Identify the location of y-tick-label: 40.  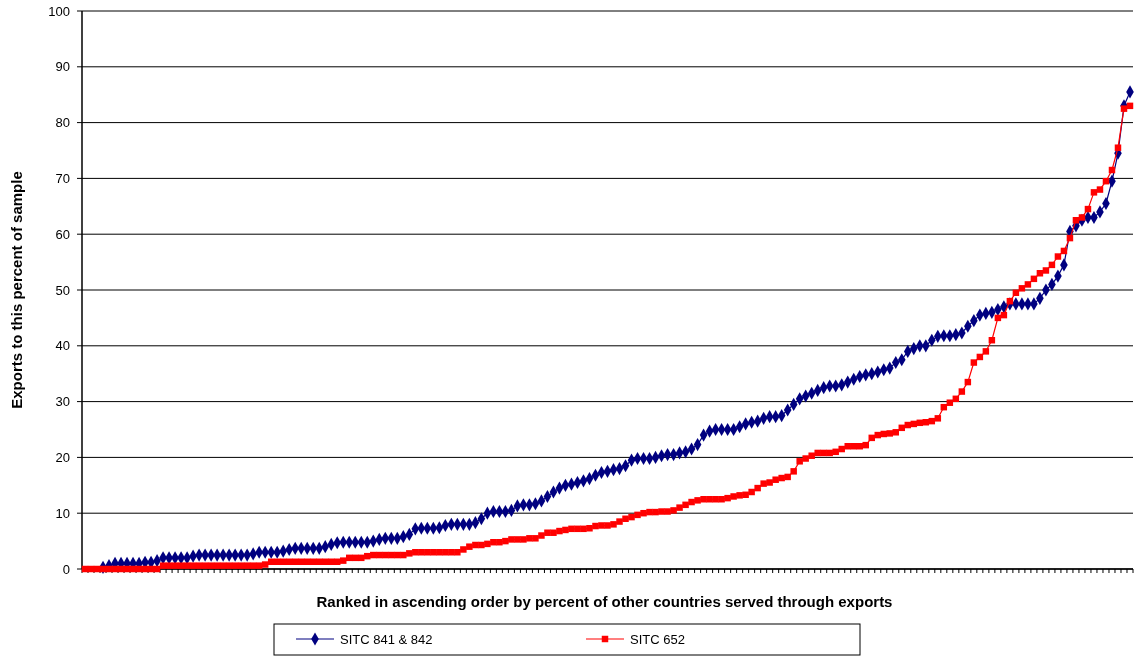
(62, 346).